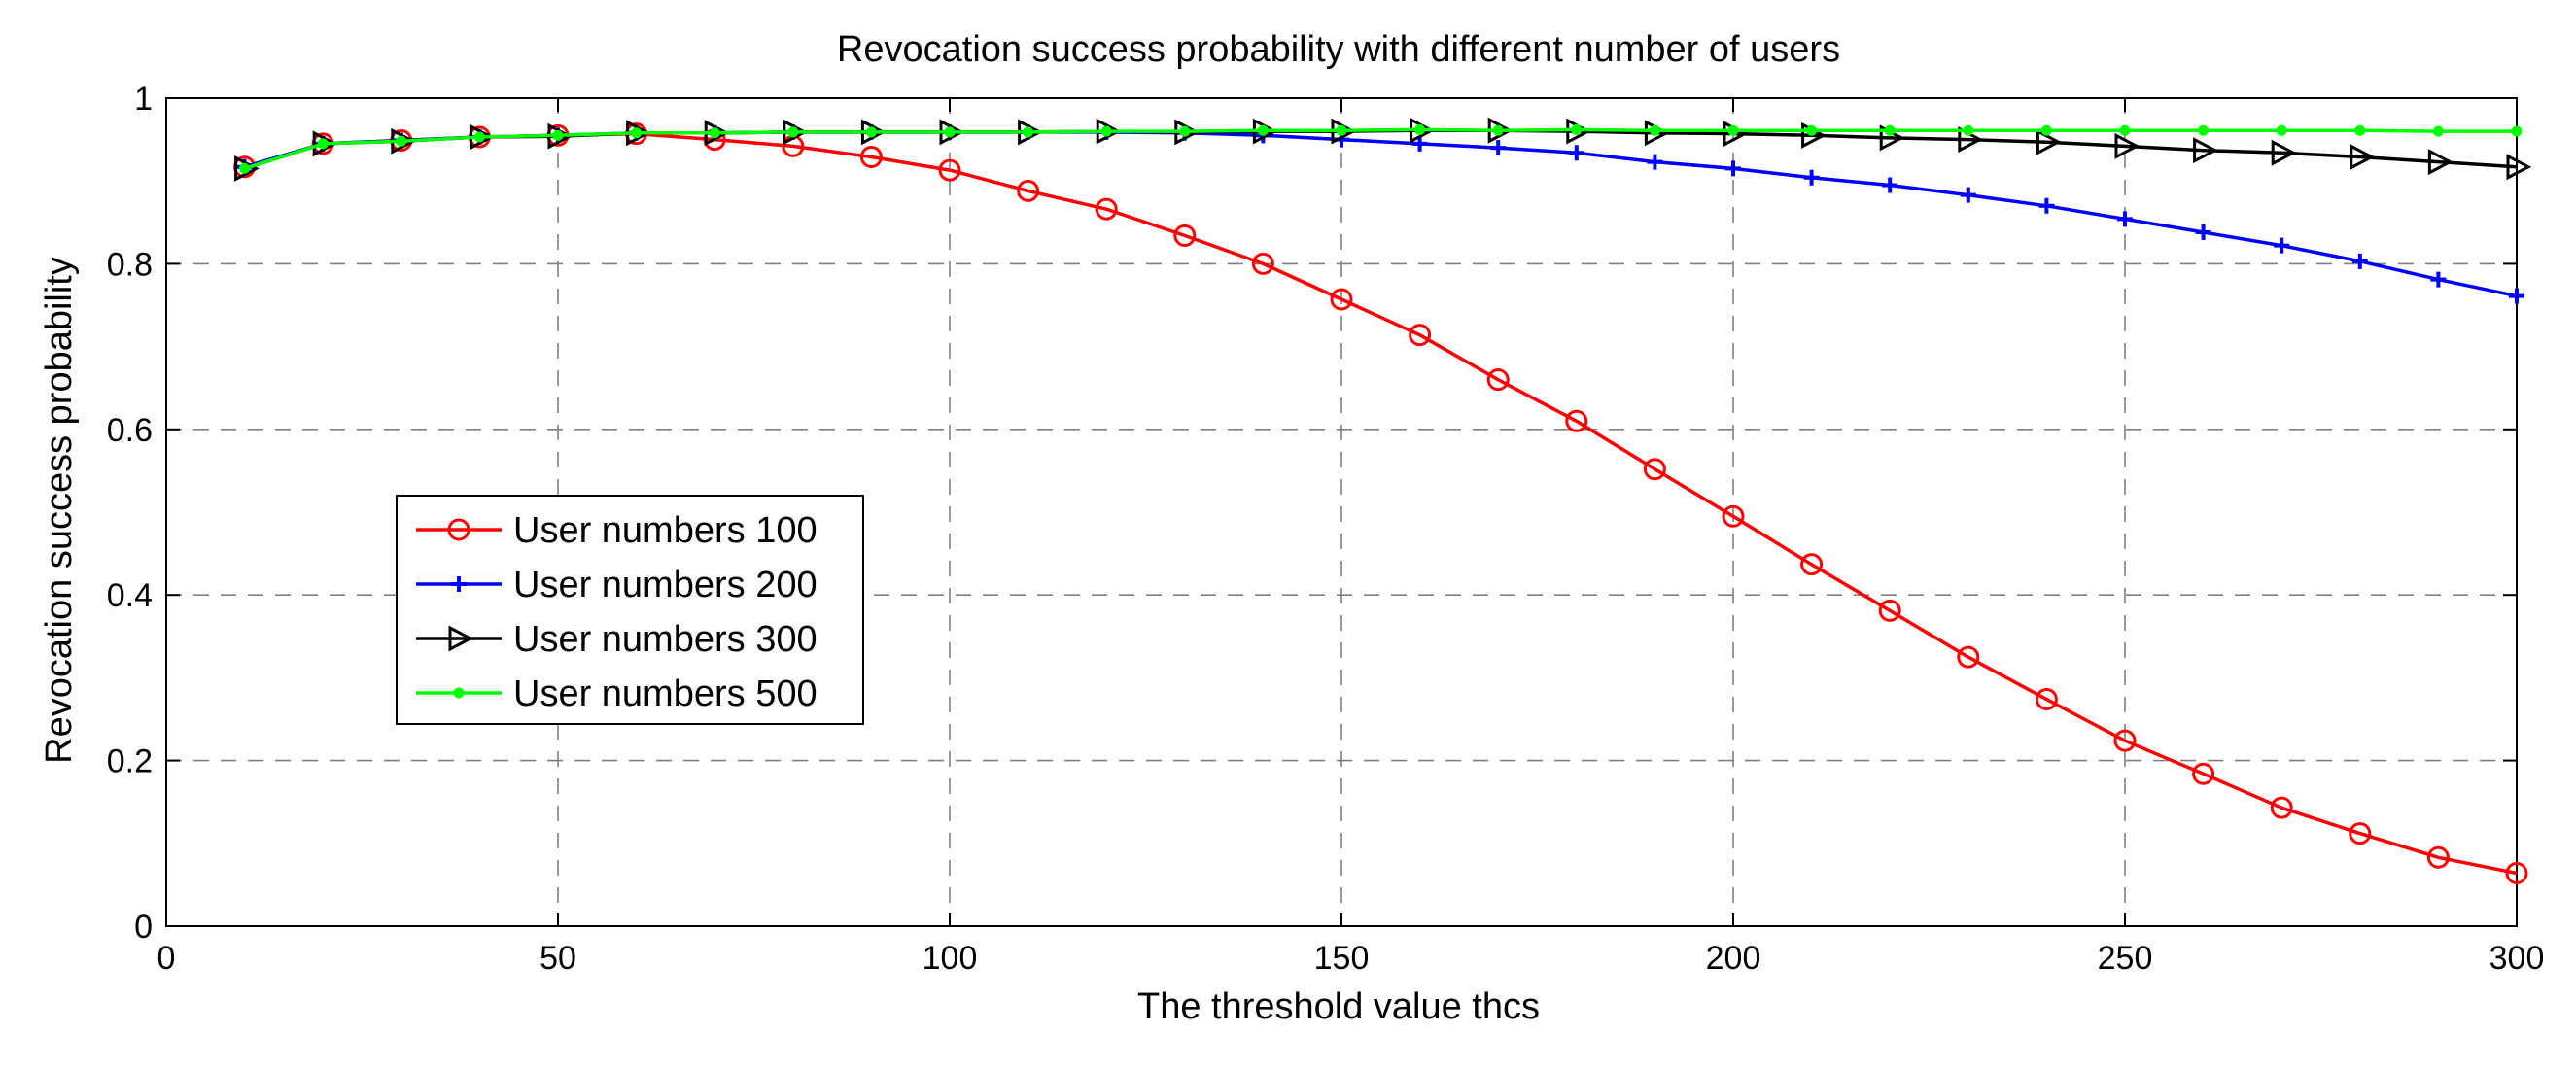 The height and width of the screenshot is (1069, 2576). Describe the element at coordinates (143, 99) in the screenshot. I see `y-tick-label: 1` at that location.